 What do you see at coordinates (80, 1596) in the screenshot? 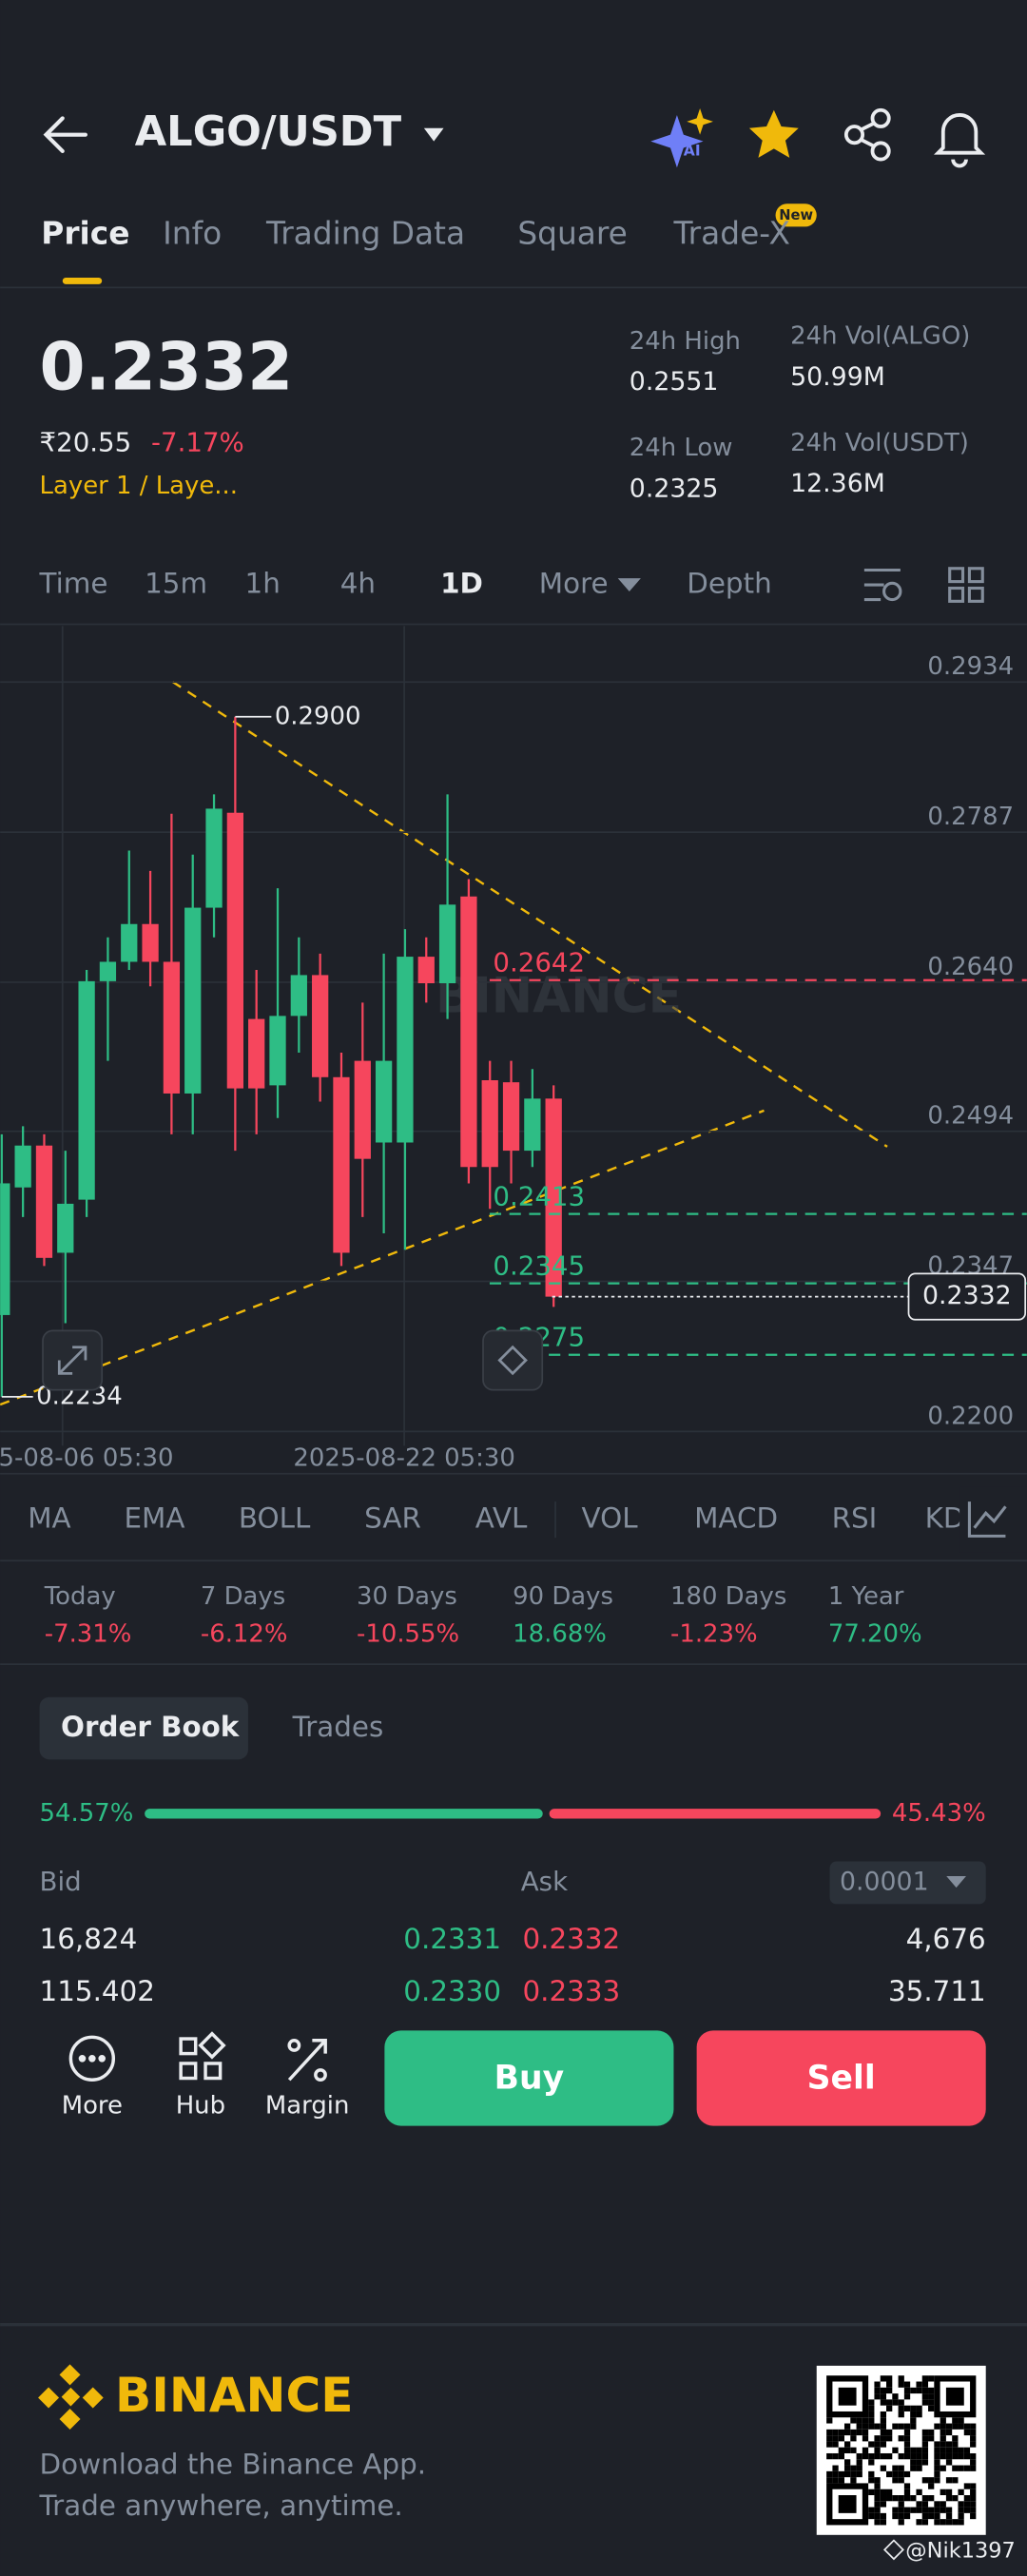
I see `period-label: Today` at bounding box center [80, 1596].